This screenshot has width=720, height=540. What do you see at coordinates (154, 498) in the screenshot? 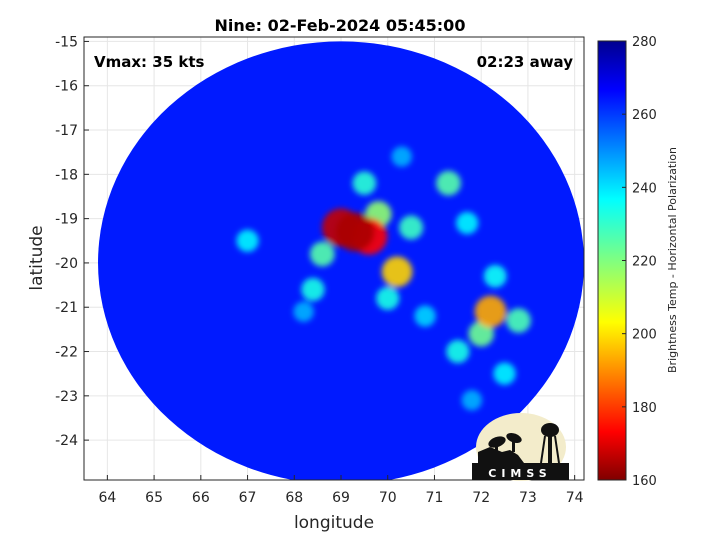
I see `x-tick-label: 65` at bounding box center [154, 498].